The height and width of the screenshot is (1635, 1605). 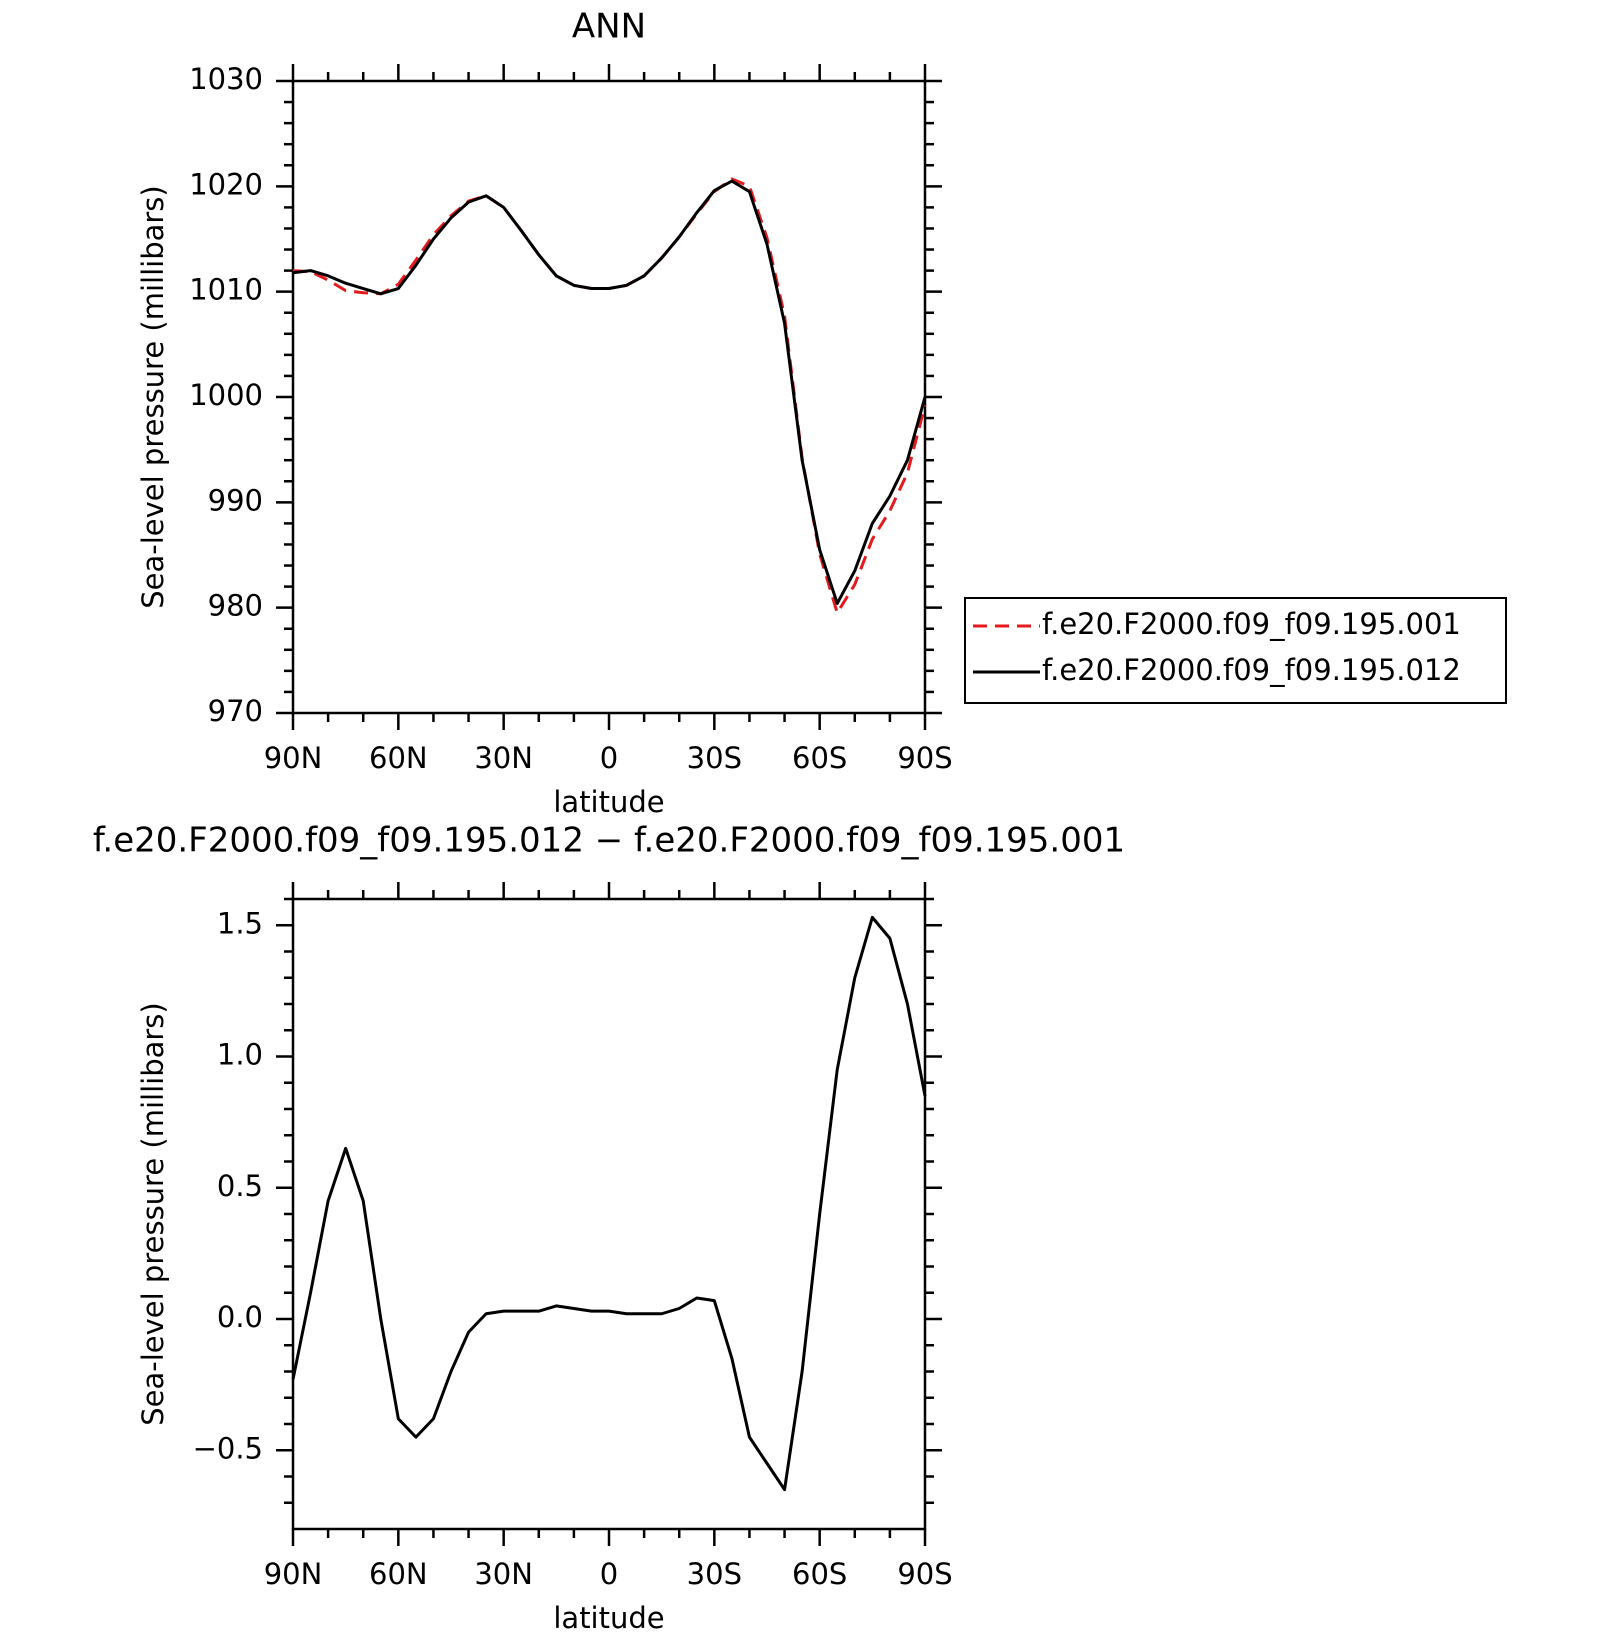 I want to click on y-tick-label: 1.0, so click(x=240, y=1055).